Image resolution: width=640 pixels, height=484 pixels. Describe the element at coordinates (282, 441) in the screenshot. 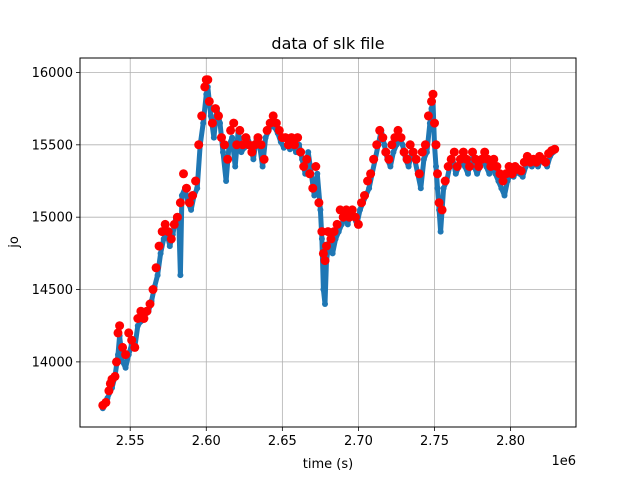

I see `x-tick-label: 2.65` at that location.